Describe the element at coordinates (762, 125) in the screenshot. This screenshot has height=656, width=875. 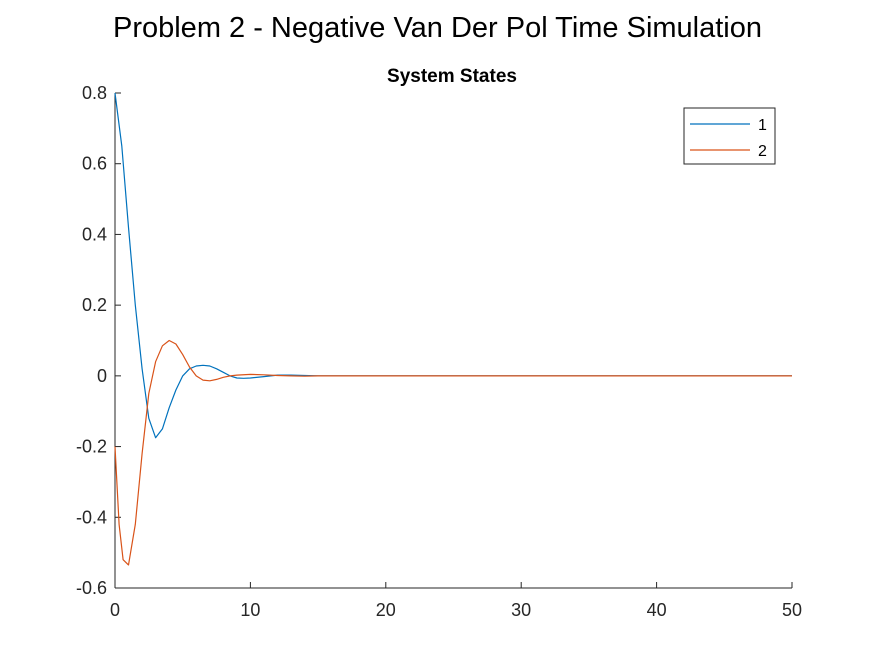
I see `legend-label-1: 1` at that location.